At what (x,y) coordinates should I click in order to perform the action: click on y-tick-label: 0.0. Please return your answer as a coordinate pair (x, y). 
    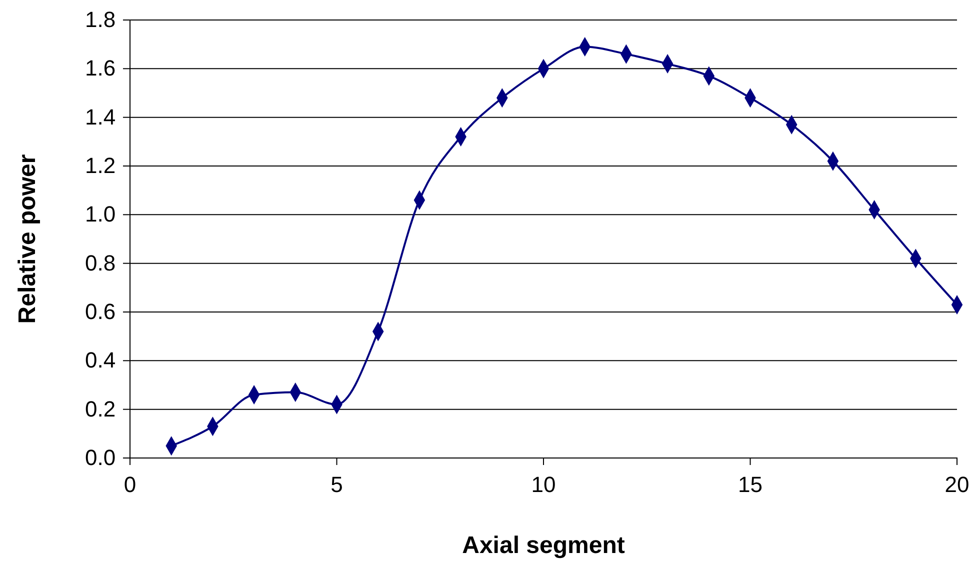
    Looking at the image, I should click on (100, 457).